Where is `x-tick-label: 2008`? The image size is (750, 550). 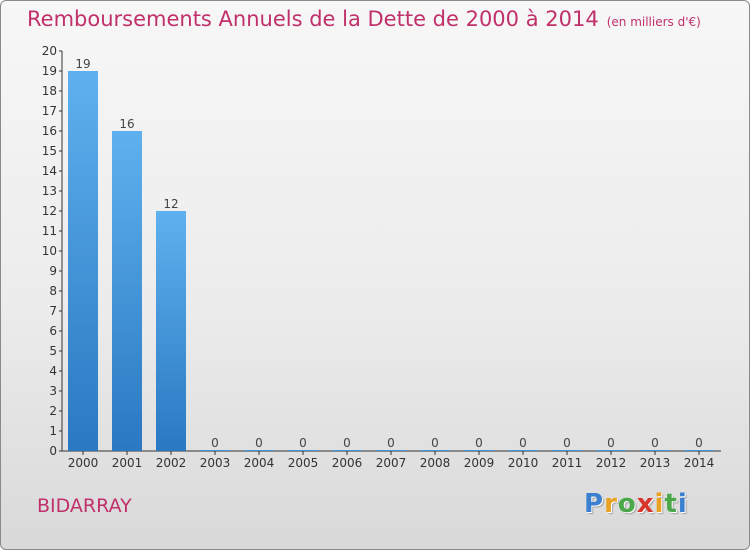
x-tick-label: 2008 is located at coordinates (435, 463).